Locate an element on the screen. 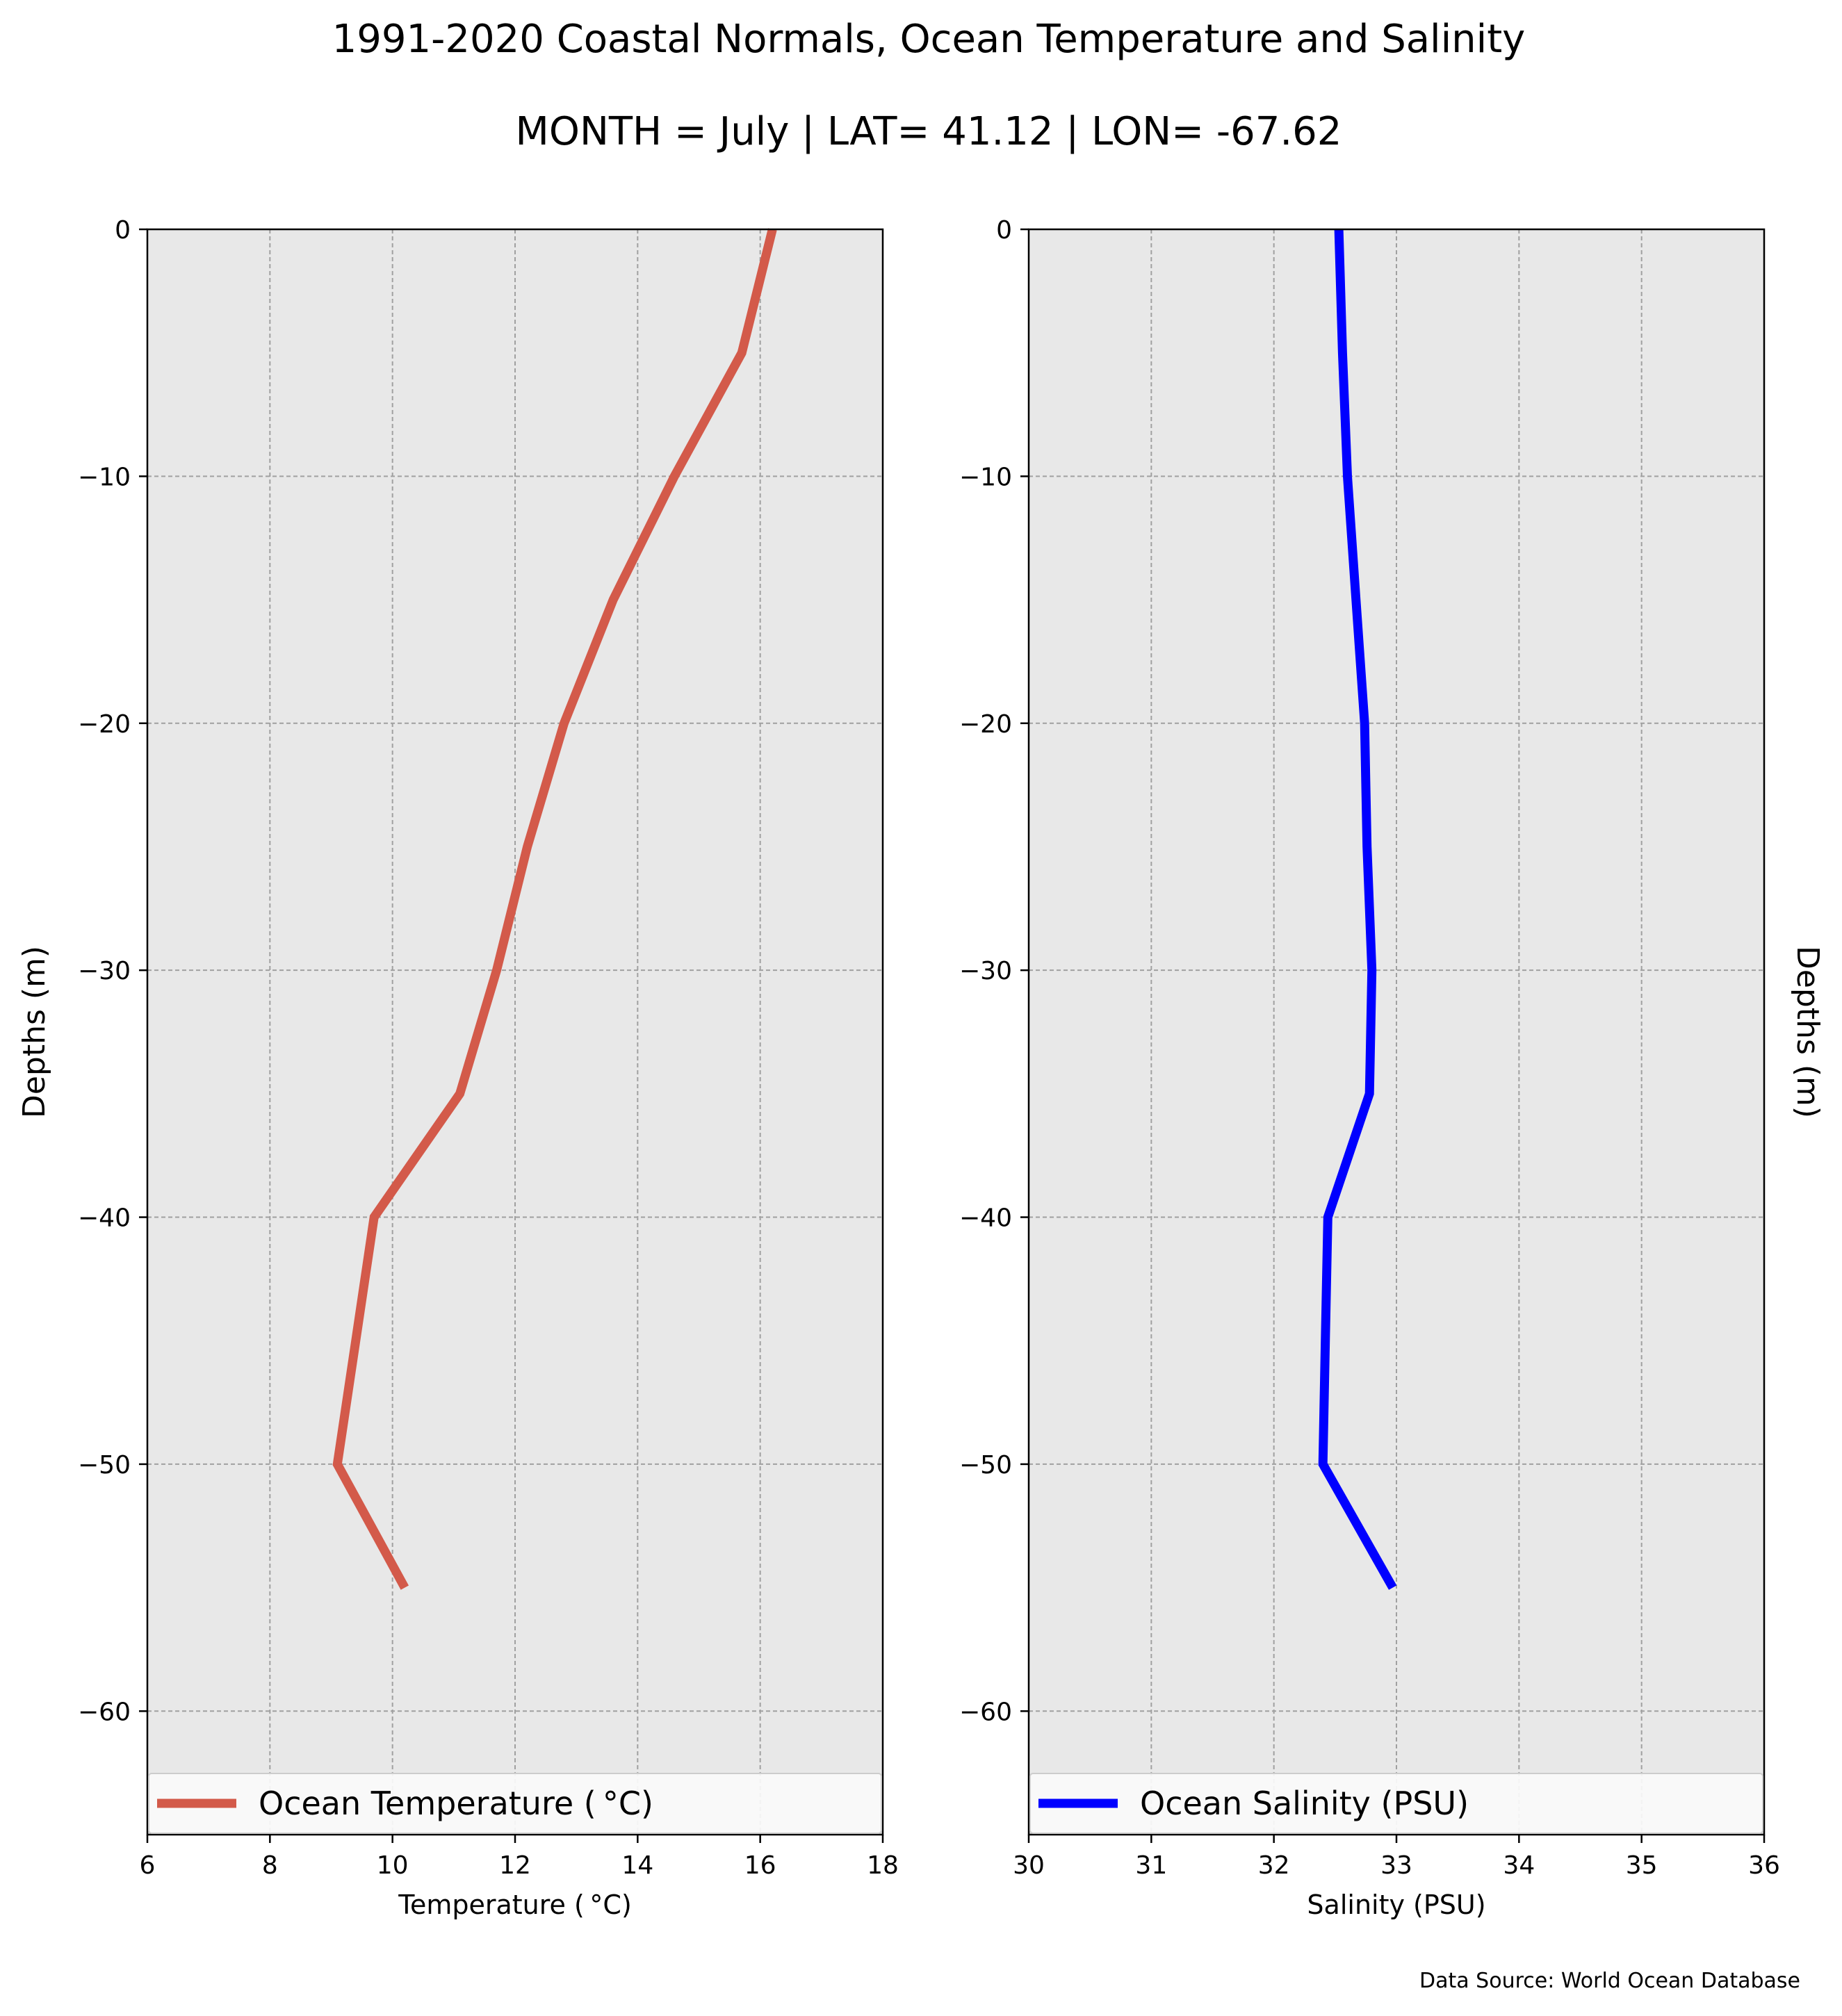  temperature-x-tick-label: 6 is located at coordinates (148, 1866).